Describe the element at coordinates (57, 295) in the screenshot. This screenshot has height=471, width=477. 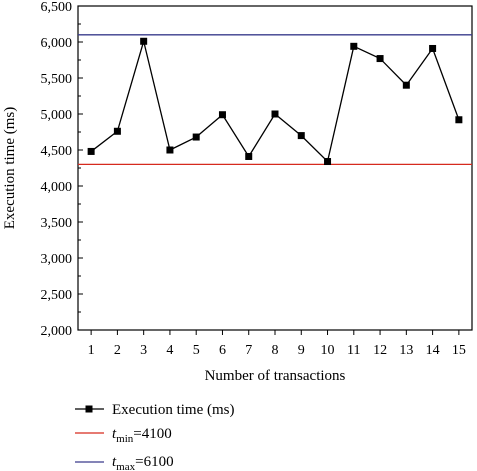
I see `y-tick-label: 2,500` at that location.